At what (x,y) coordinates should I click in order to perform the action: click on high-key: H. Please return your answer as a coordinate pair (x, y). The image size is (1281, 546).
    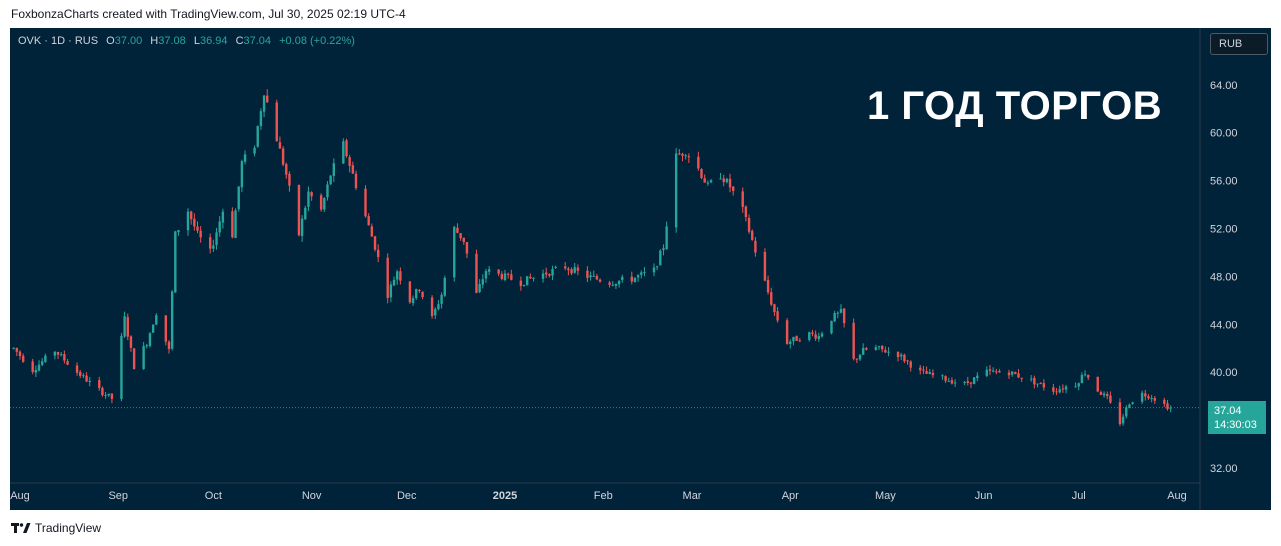
    Looking at the image, I should click on (154, 41).